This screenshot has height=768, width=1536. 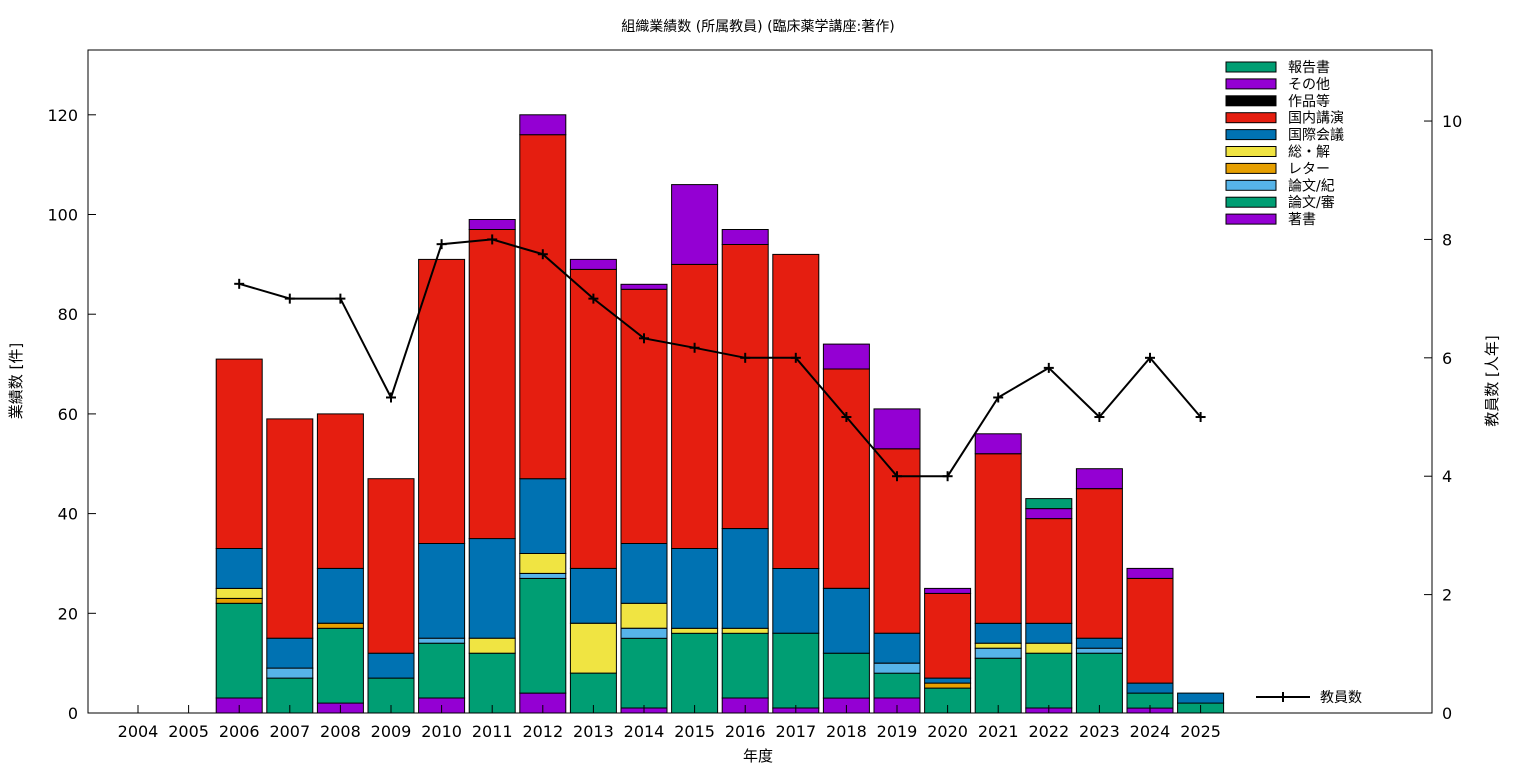 What do you see at coordinates (948, 635) in the screenshot?
I see `bar-2020-国内講演` at bounding box center [948, 635].